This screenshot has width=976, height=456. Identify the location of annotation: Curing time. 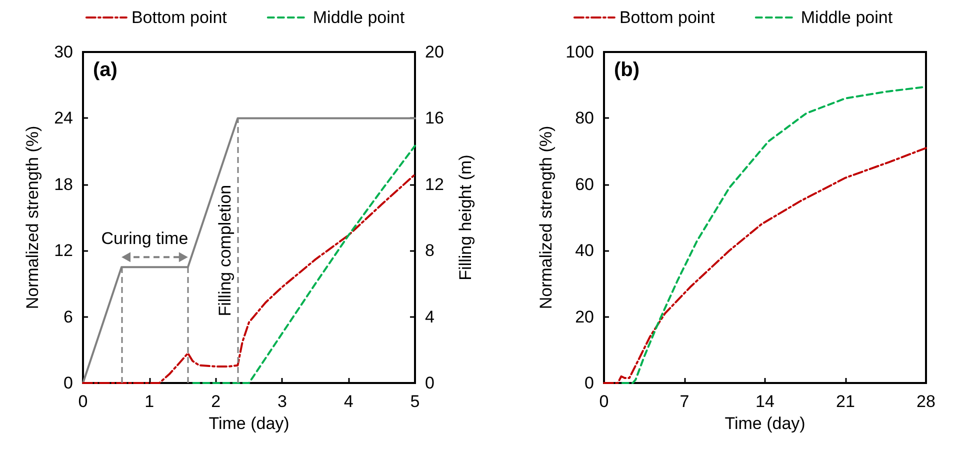
(144, 238).